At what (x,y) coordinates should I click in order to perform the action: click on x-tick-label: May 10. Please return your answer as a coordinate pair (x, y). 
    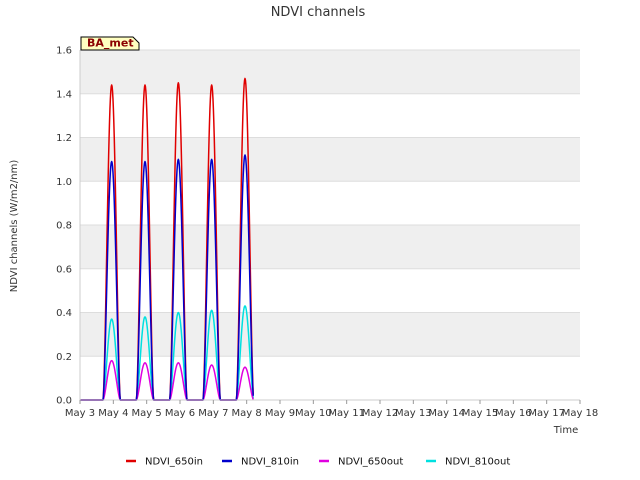
    Looking at the image, I should click on (313, 413).